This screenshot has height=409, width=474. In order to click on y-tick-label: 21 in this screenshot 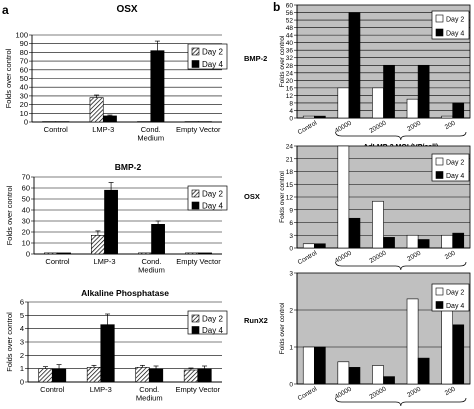, I will do `click(290, 159)`.